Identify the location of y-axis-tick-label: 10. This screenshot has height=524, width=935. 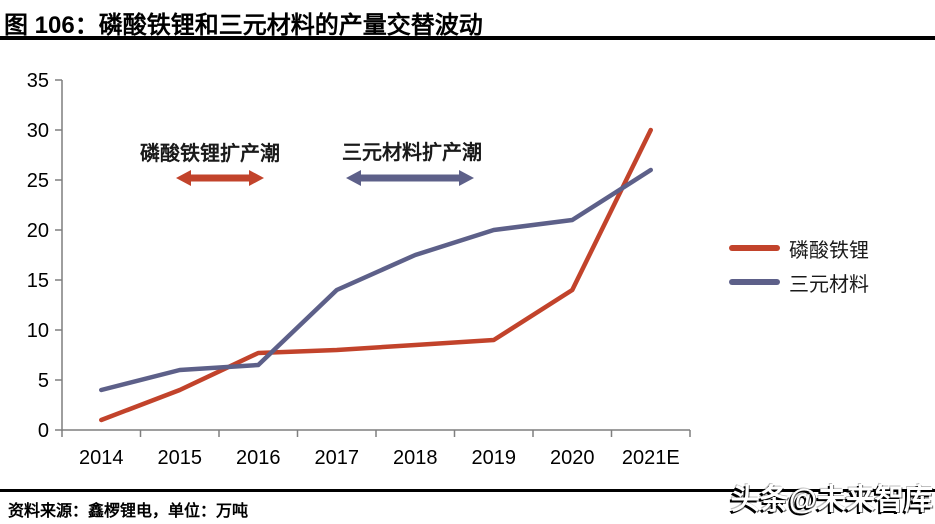
(38, 331).